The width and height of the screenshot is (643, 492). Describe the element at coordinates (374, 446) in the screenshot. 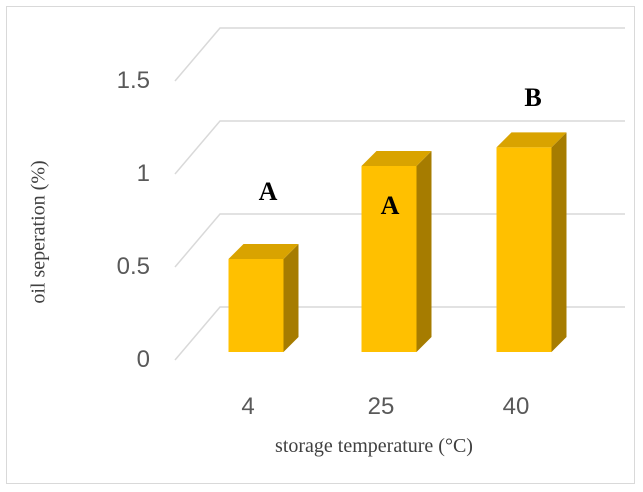

I see `x-axis-title: storage temperature (°C)` at that location.